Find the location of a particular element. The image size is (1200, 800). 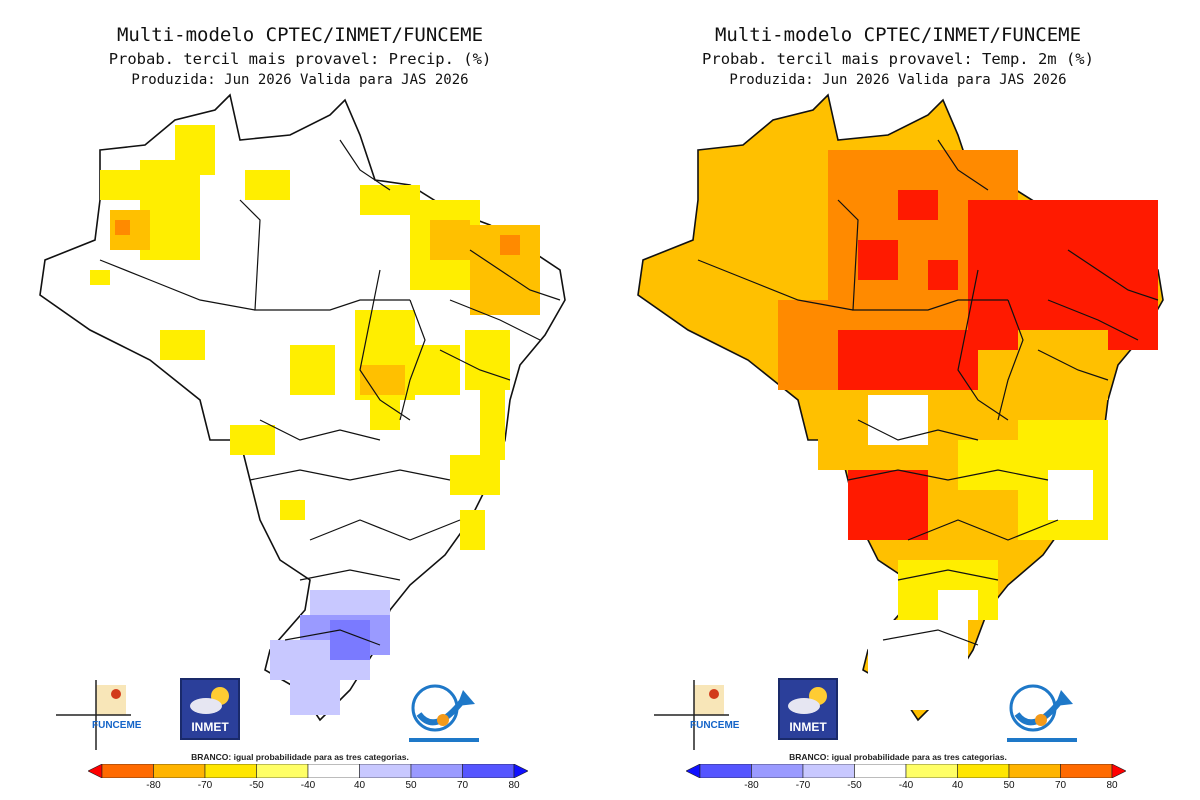

temp-title-line3: Produzida: Jun 2026 Valida para JAS 2026 is located at coordinates (898, 80).